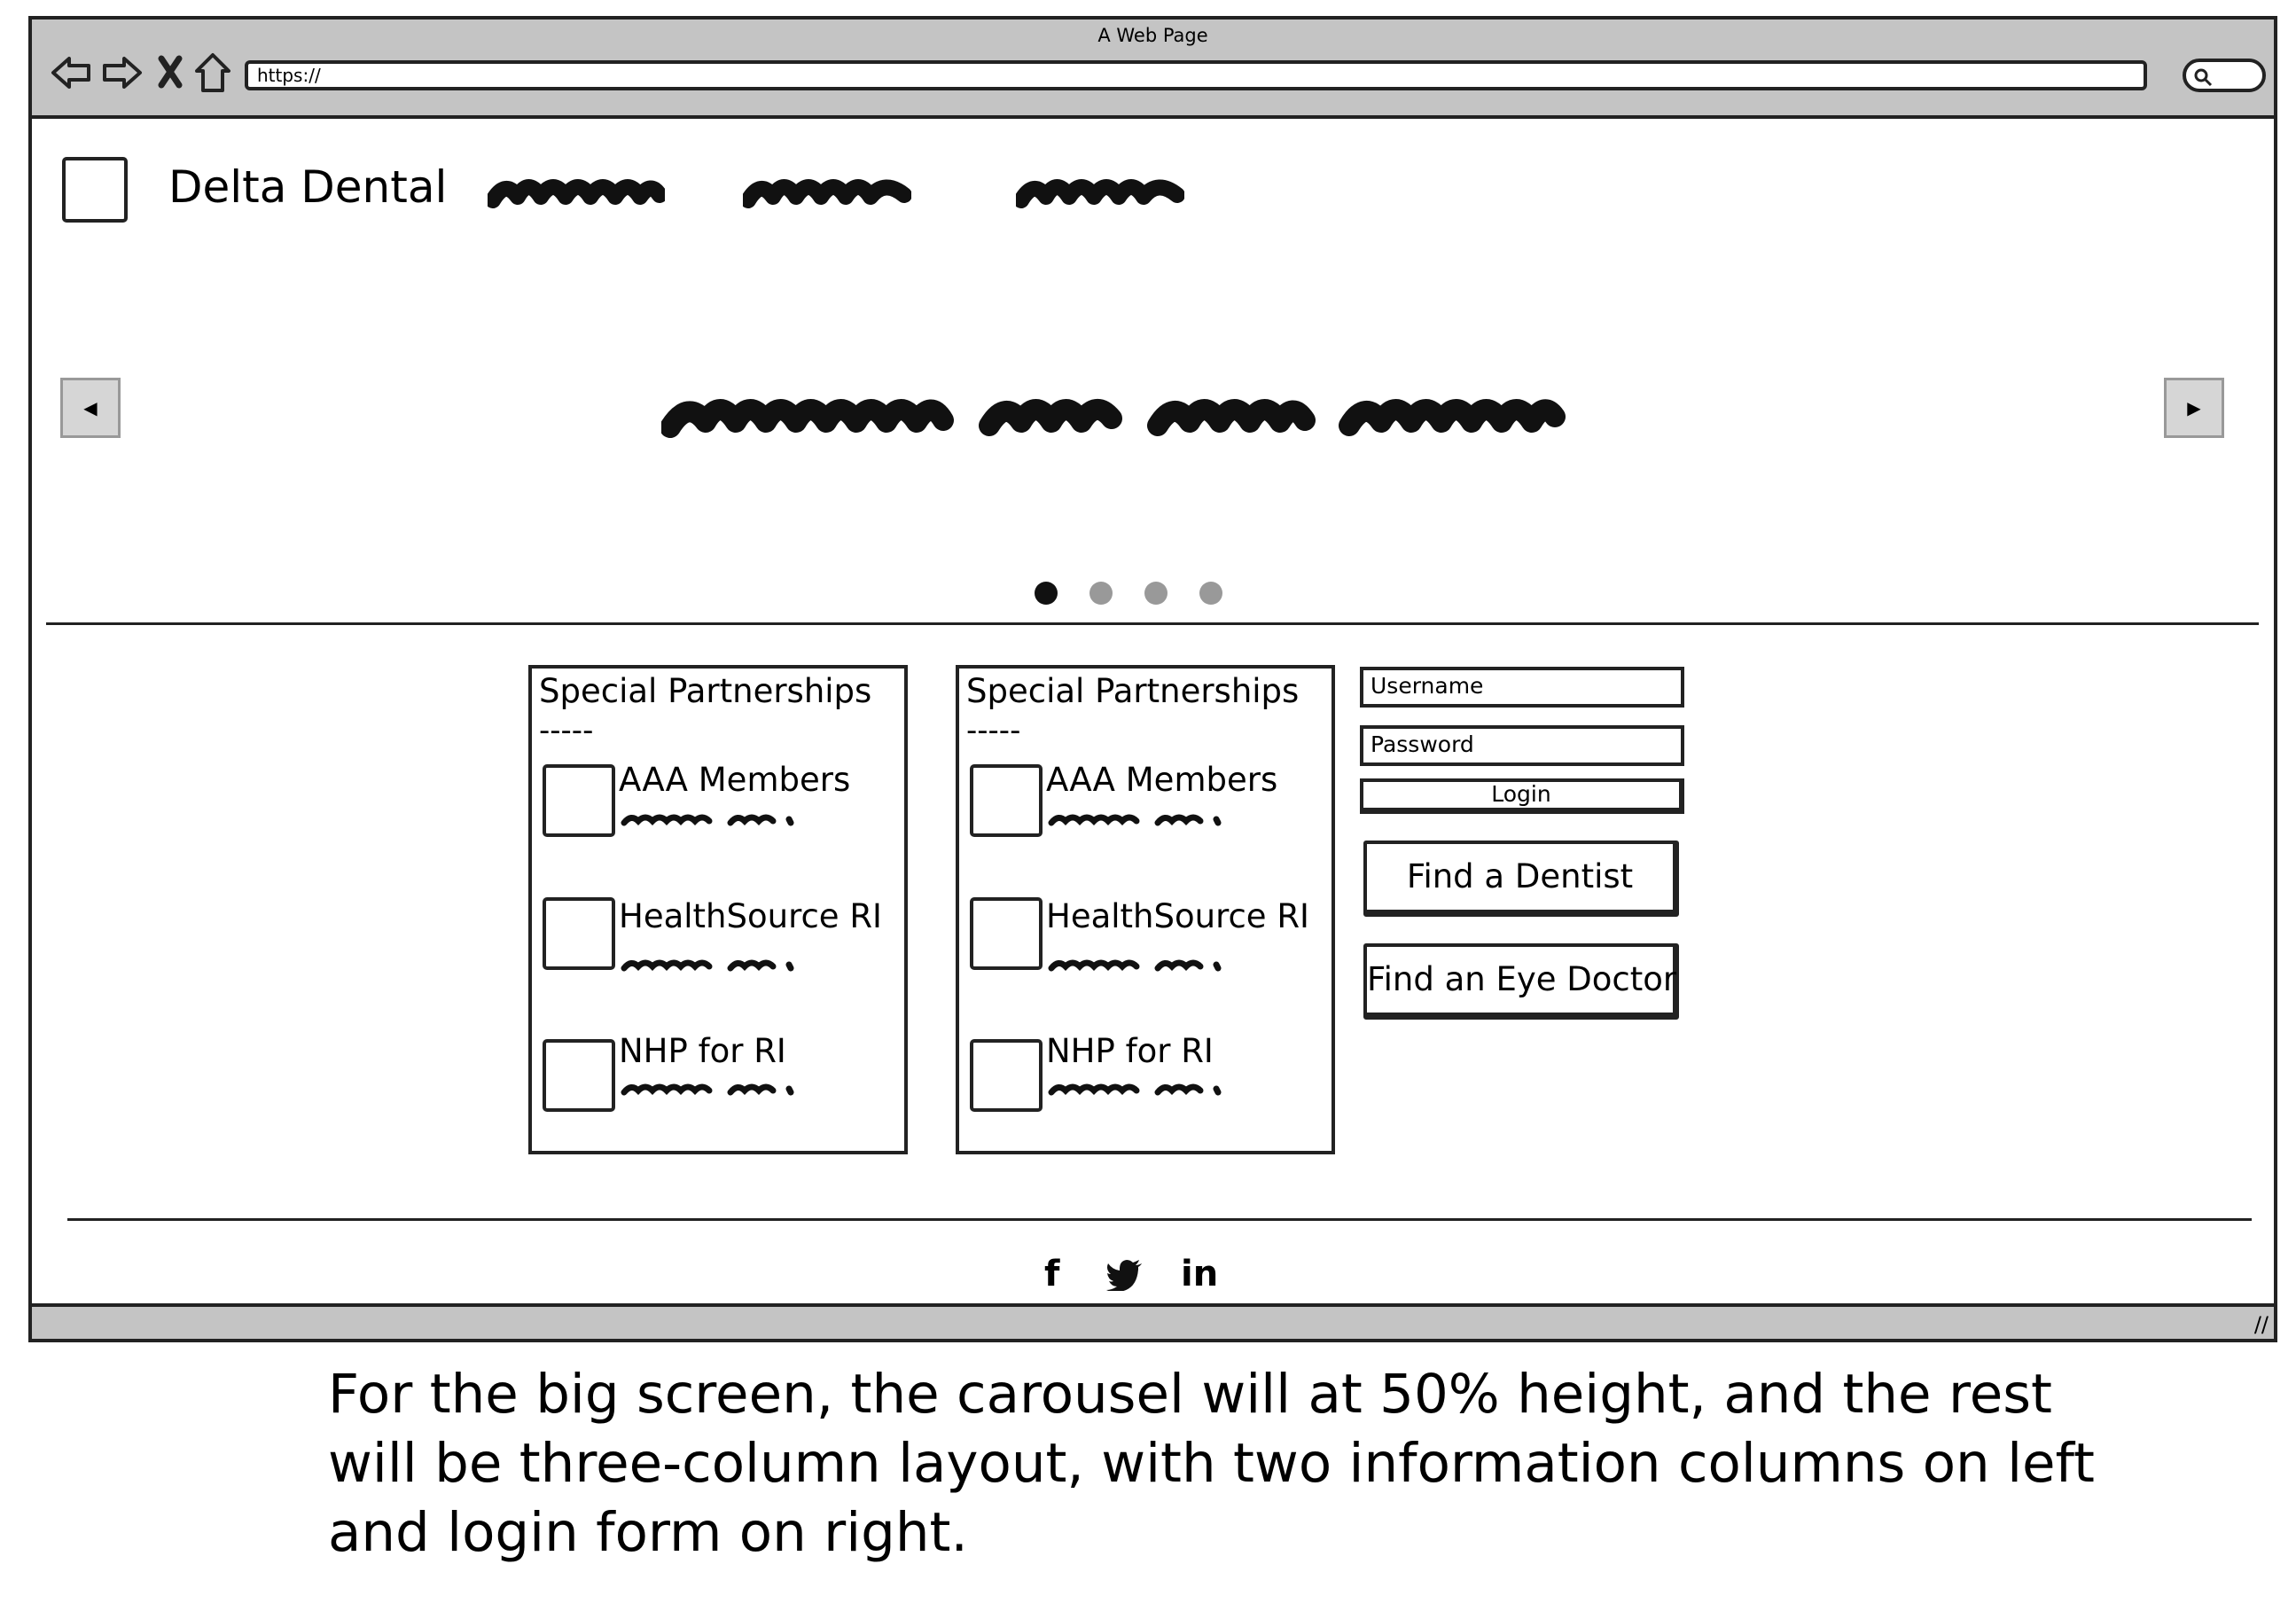 This screenshot has height=1603, width=2296. I want to click on chevron-left-icon: ◀, so click(90, 407).